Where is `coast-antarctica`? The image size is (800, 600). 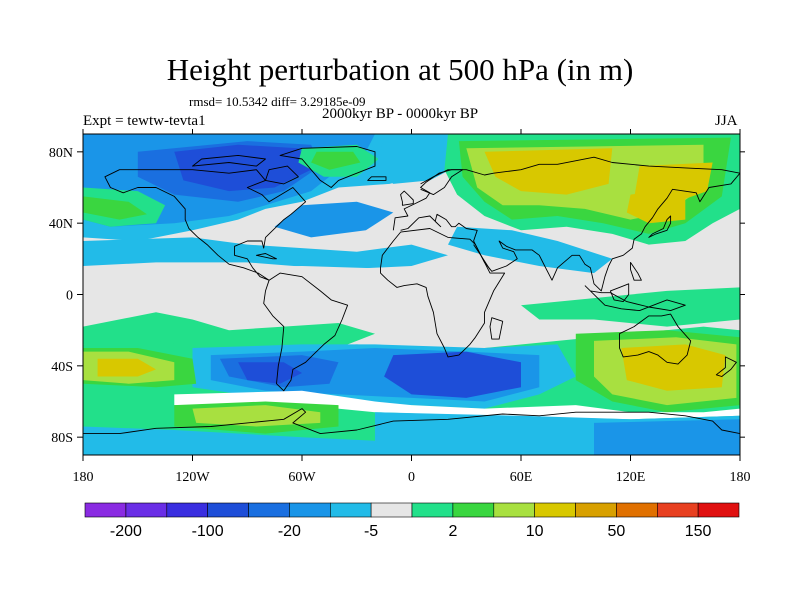 coast-antarctica is located at coordinates (411, 421).